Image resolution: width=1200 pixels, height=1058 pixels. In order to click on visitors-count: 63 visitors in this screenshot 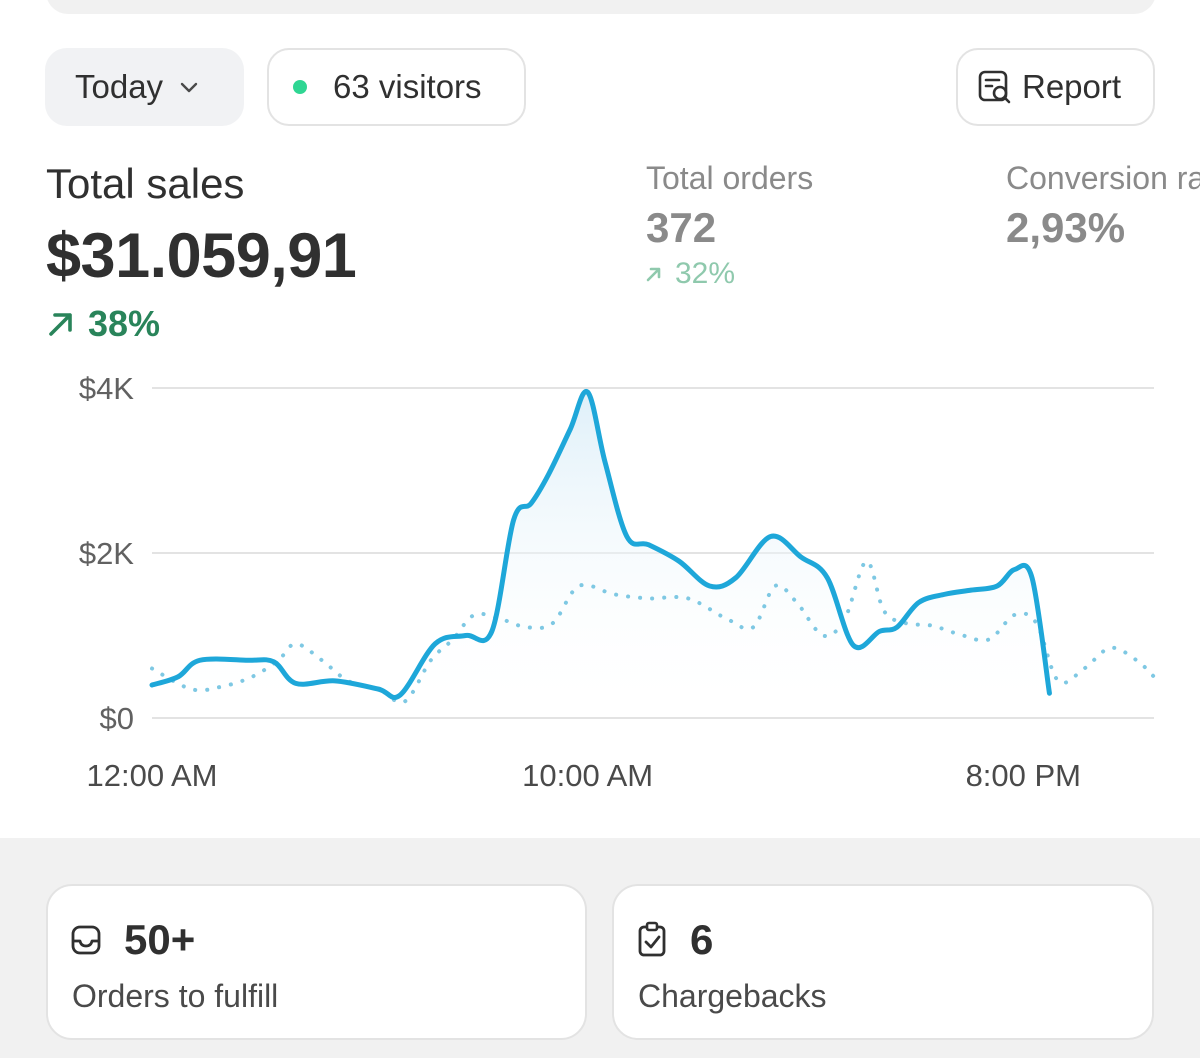, I will do `click(407, 86)`.